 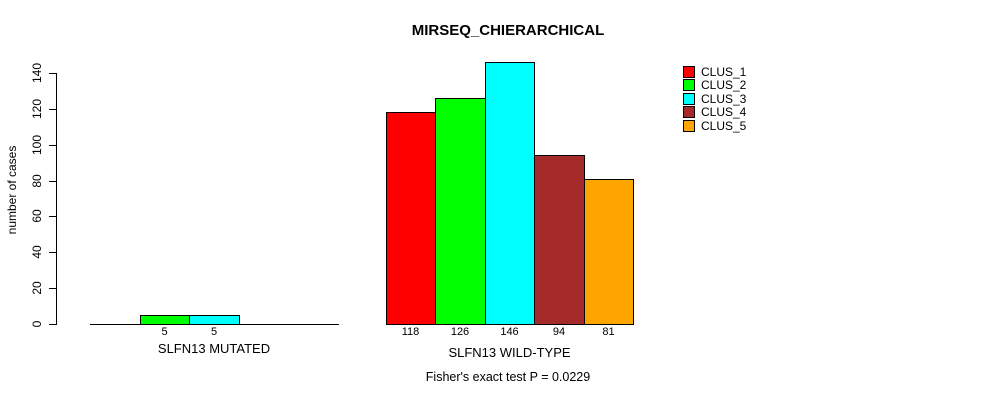 I want to click on group-label: SLFN13 MUTATED, so click(x=214, y=348).